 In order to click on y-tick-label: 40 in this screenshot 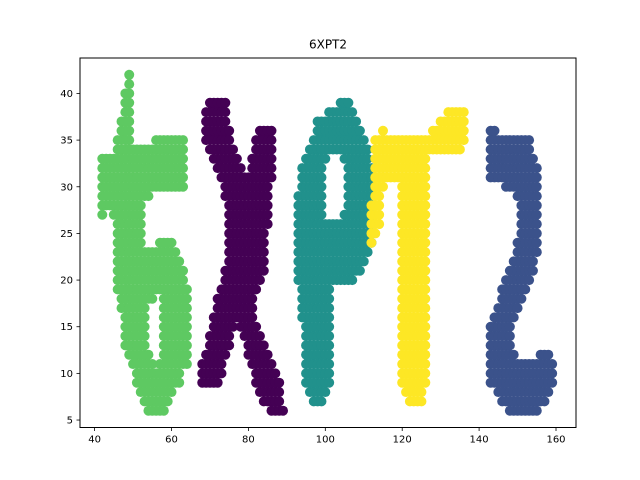, I will do `click(66, 94)`.